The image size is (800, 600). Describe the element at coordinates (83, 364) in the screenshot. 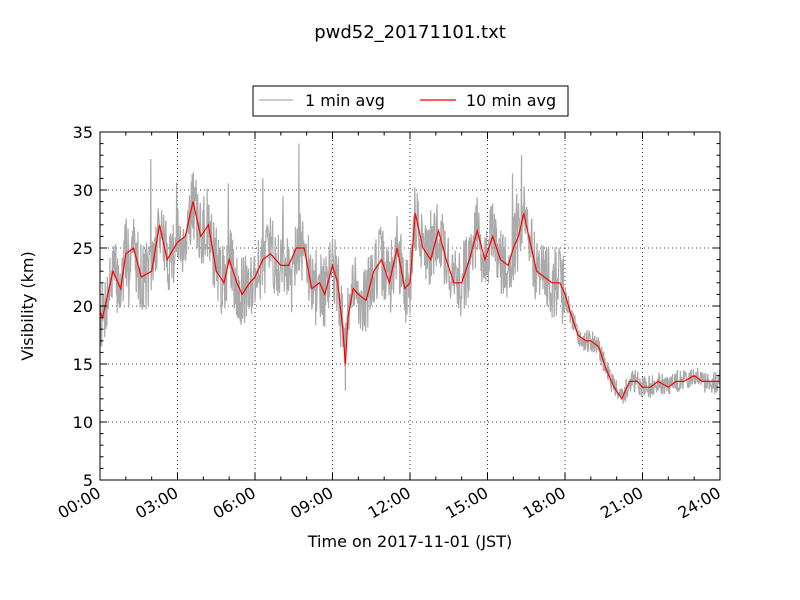

I see `y-tick-label: 15` at that location.